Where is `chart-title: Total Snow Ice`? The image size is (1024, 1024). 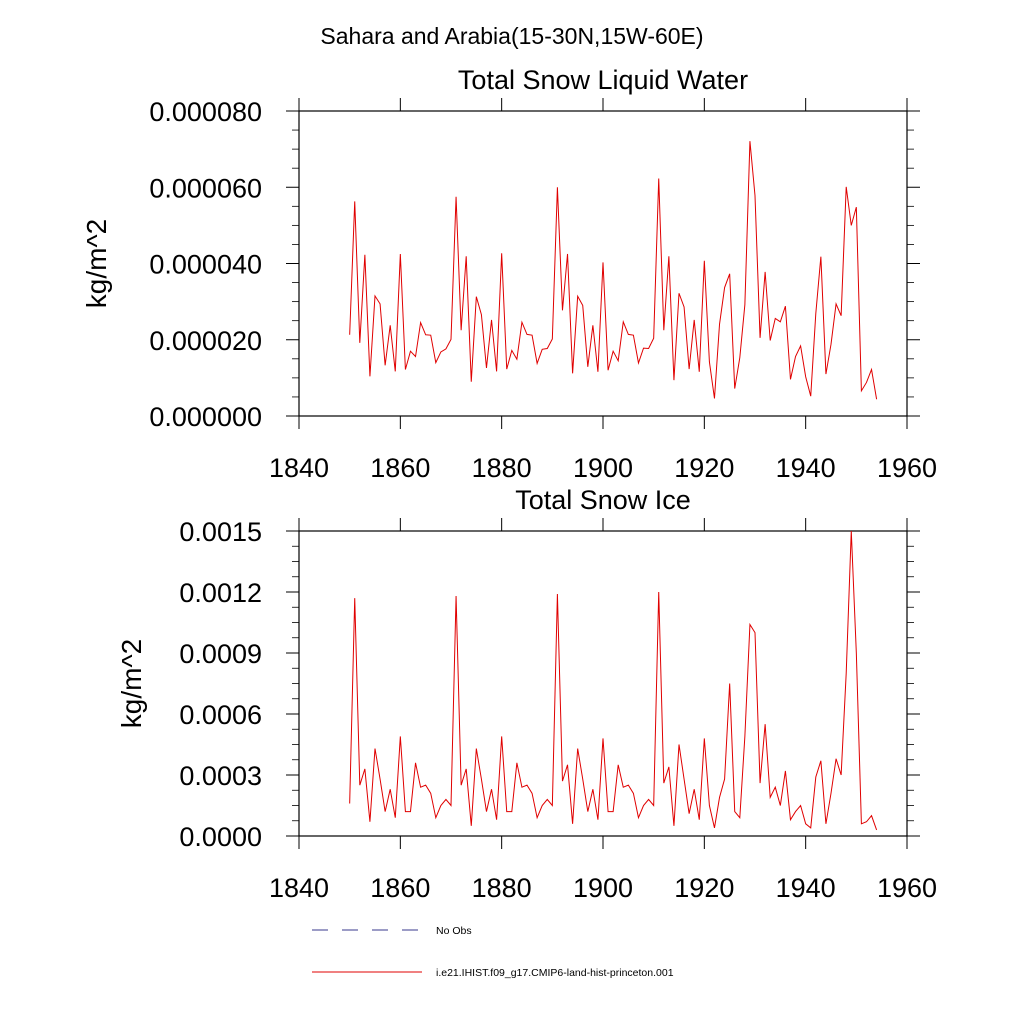
chart-title: Total Snow Ice is located at coordinates (603, 500).